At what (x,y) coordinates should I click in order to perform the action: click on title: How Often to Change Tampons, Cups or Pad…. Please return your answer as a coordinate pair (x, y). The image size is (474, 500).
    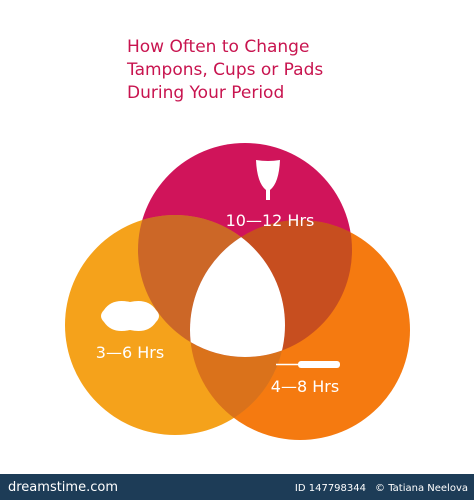
    Looking at the image, I should click on (224, 70).